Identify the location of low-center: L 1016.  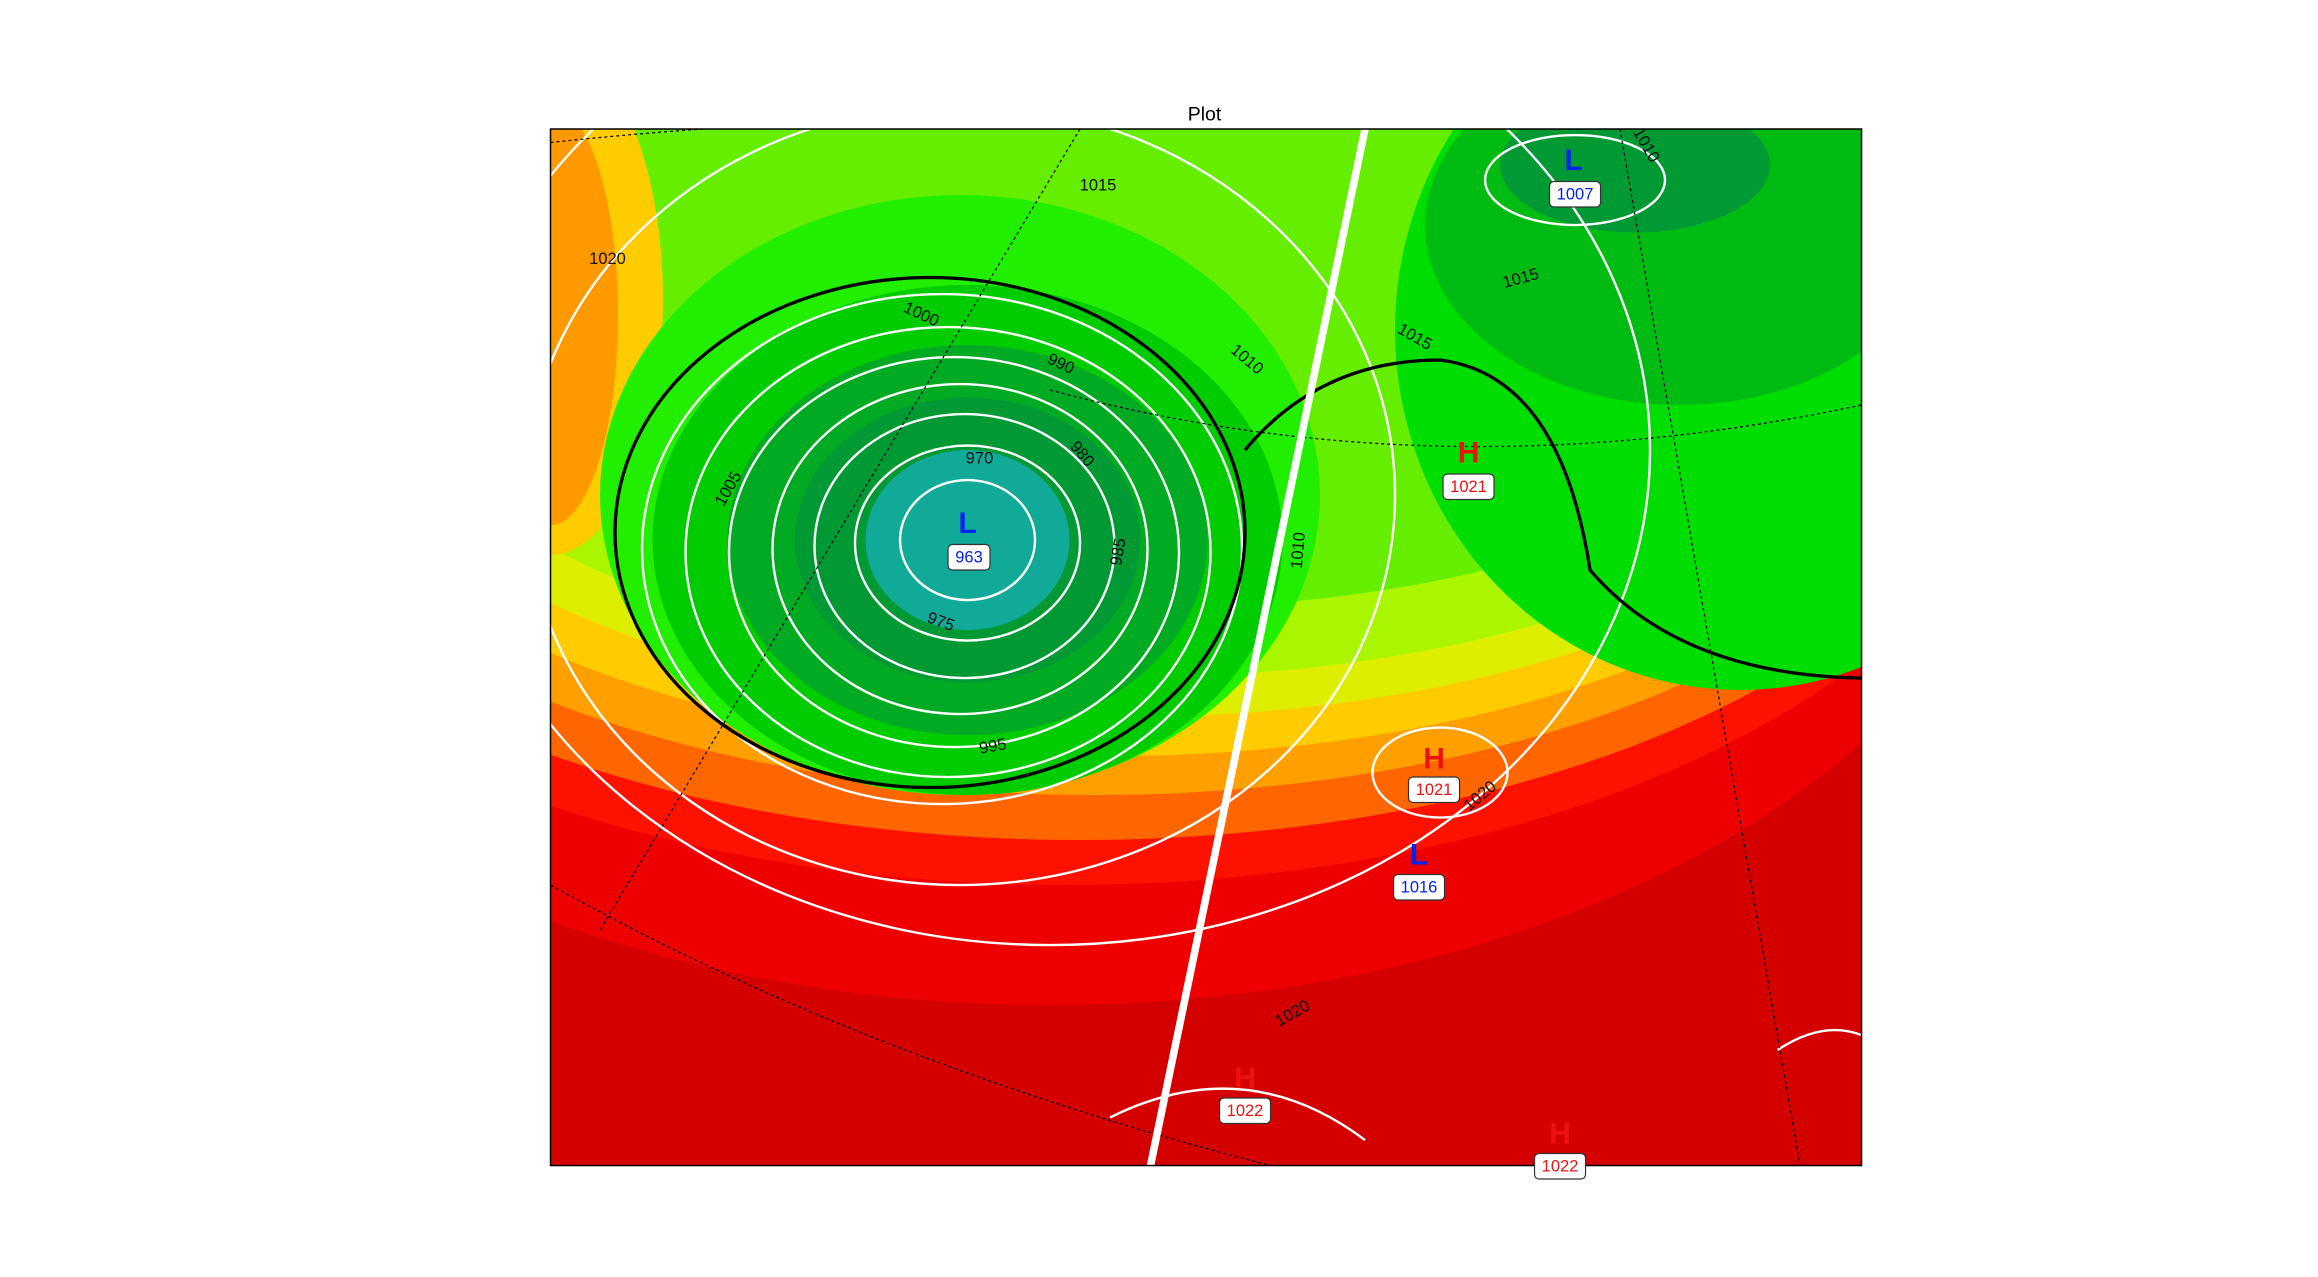
(1419, 869).